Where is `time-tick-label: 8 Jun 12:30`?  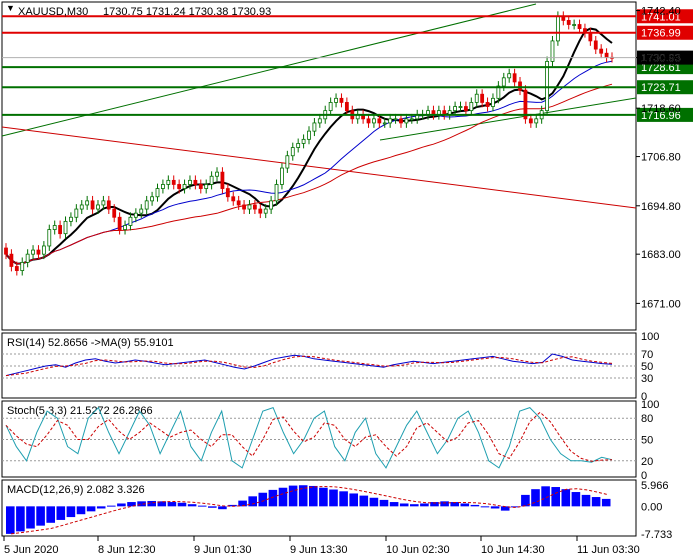 time-tick-label: 8 Jun 12:30 is located at coordinates (127, 550).